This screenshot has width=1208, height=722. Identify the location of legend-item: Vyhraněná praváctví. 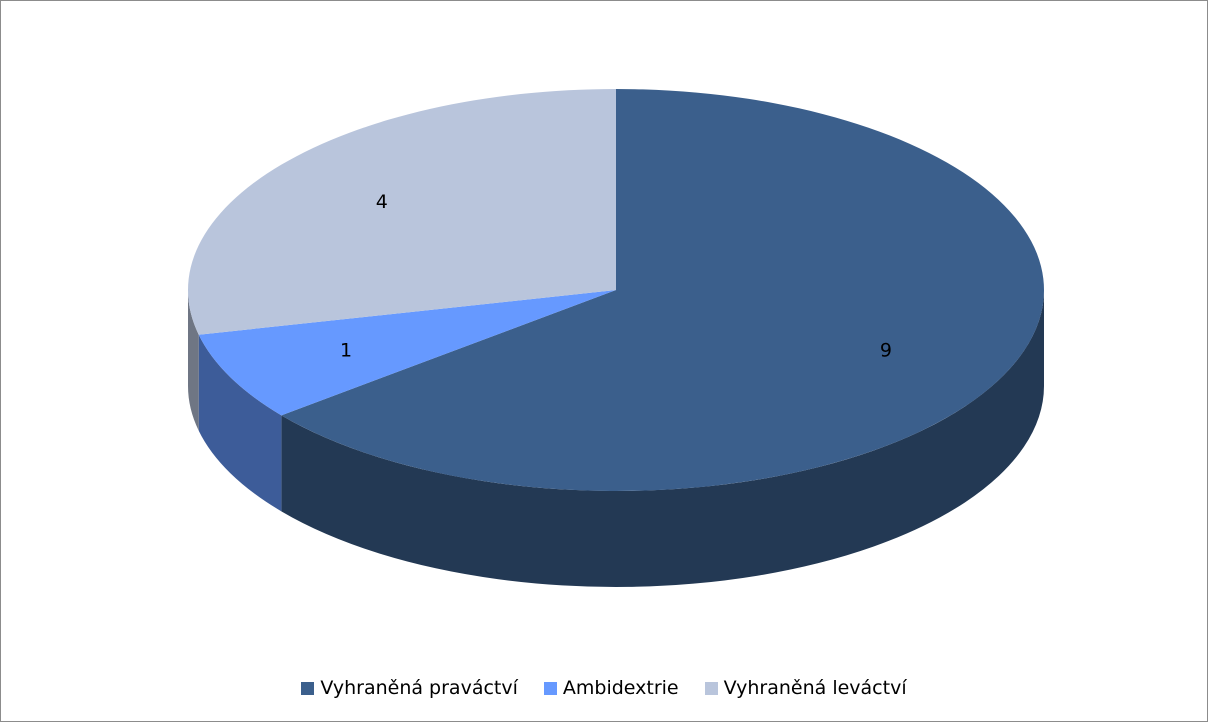
(409, 688).